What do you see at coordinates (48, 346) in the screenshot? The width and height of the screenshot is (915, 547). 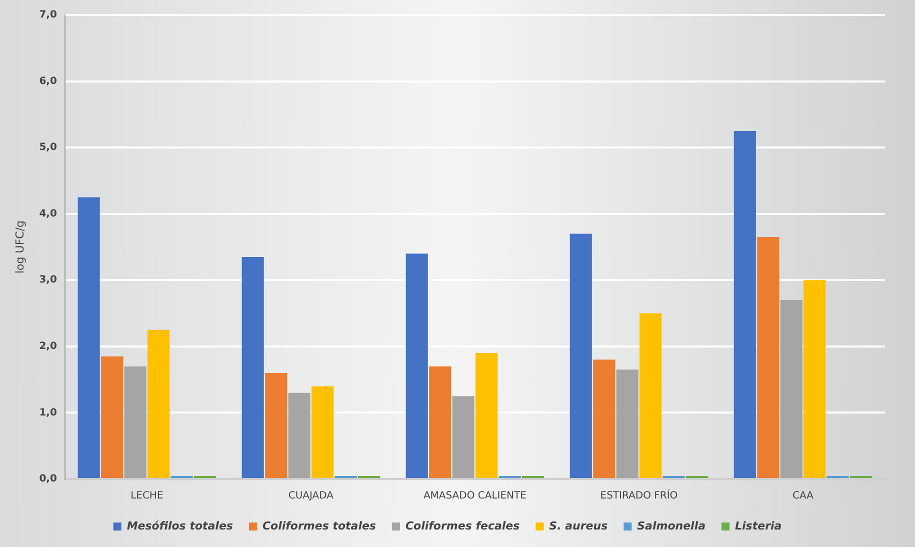 I see `y-tick-label: 2,0` at bounding box center [48, 346].